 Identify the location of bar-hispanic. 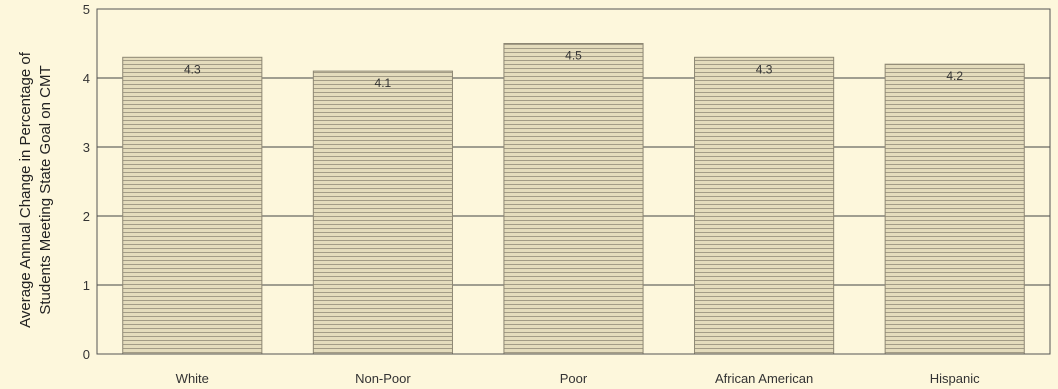
(954, 209).